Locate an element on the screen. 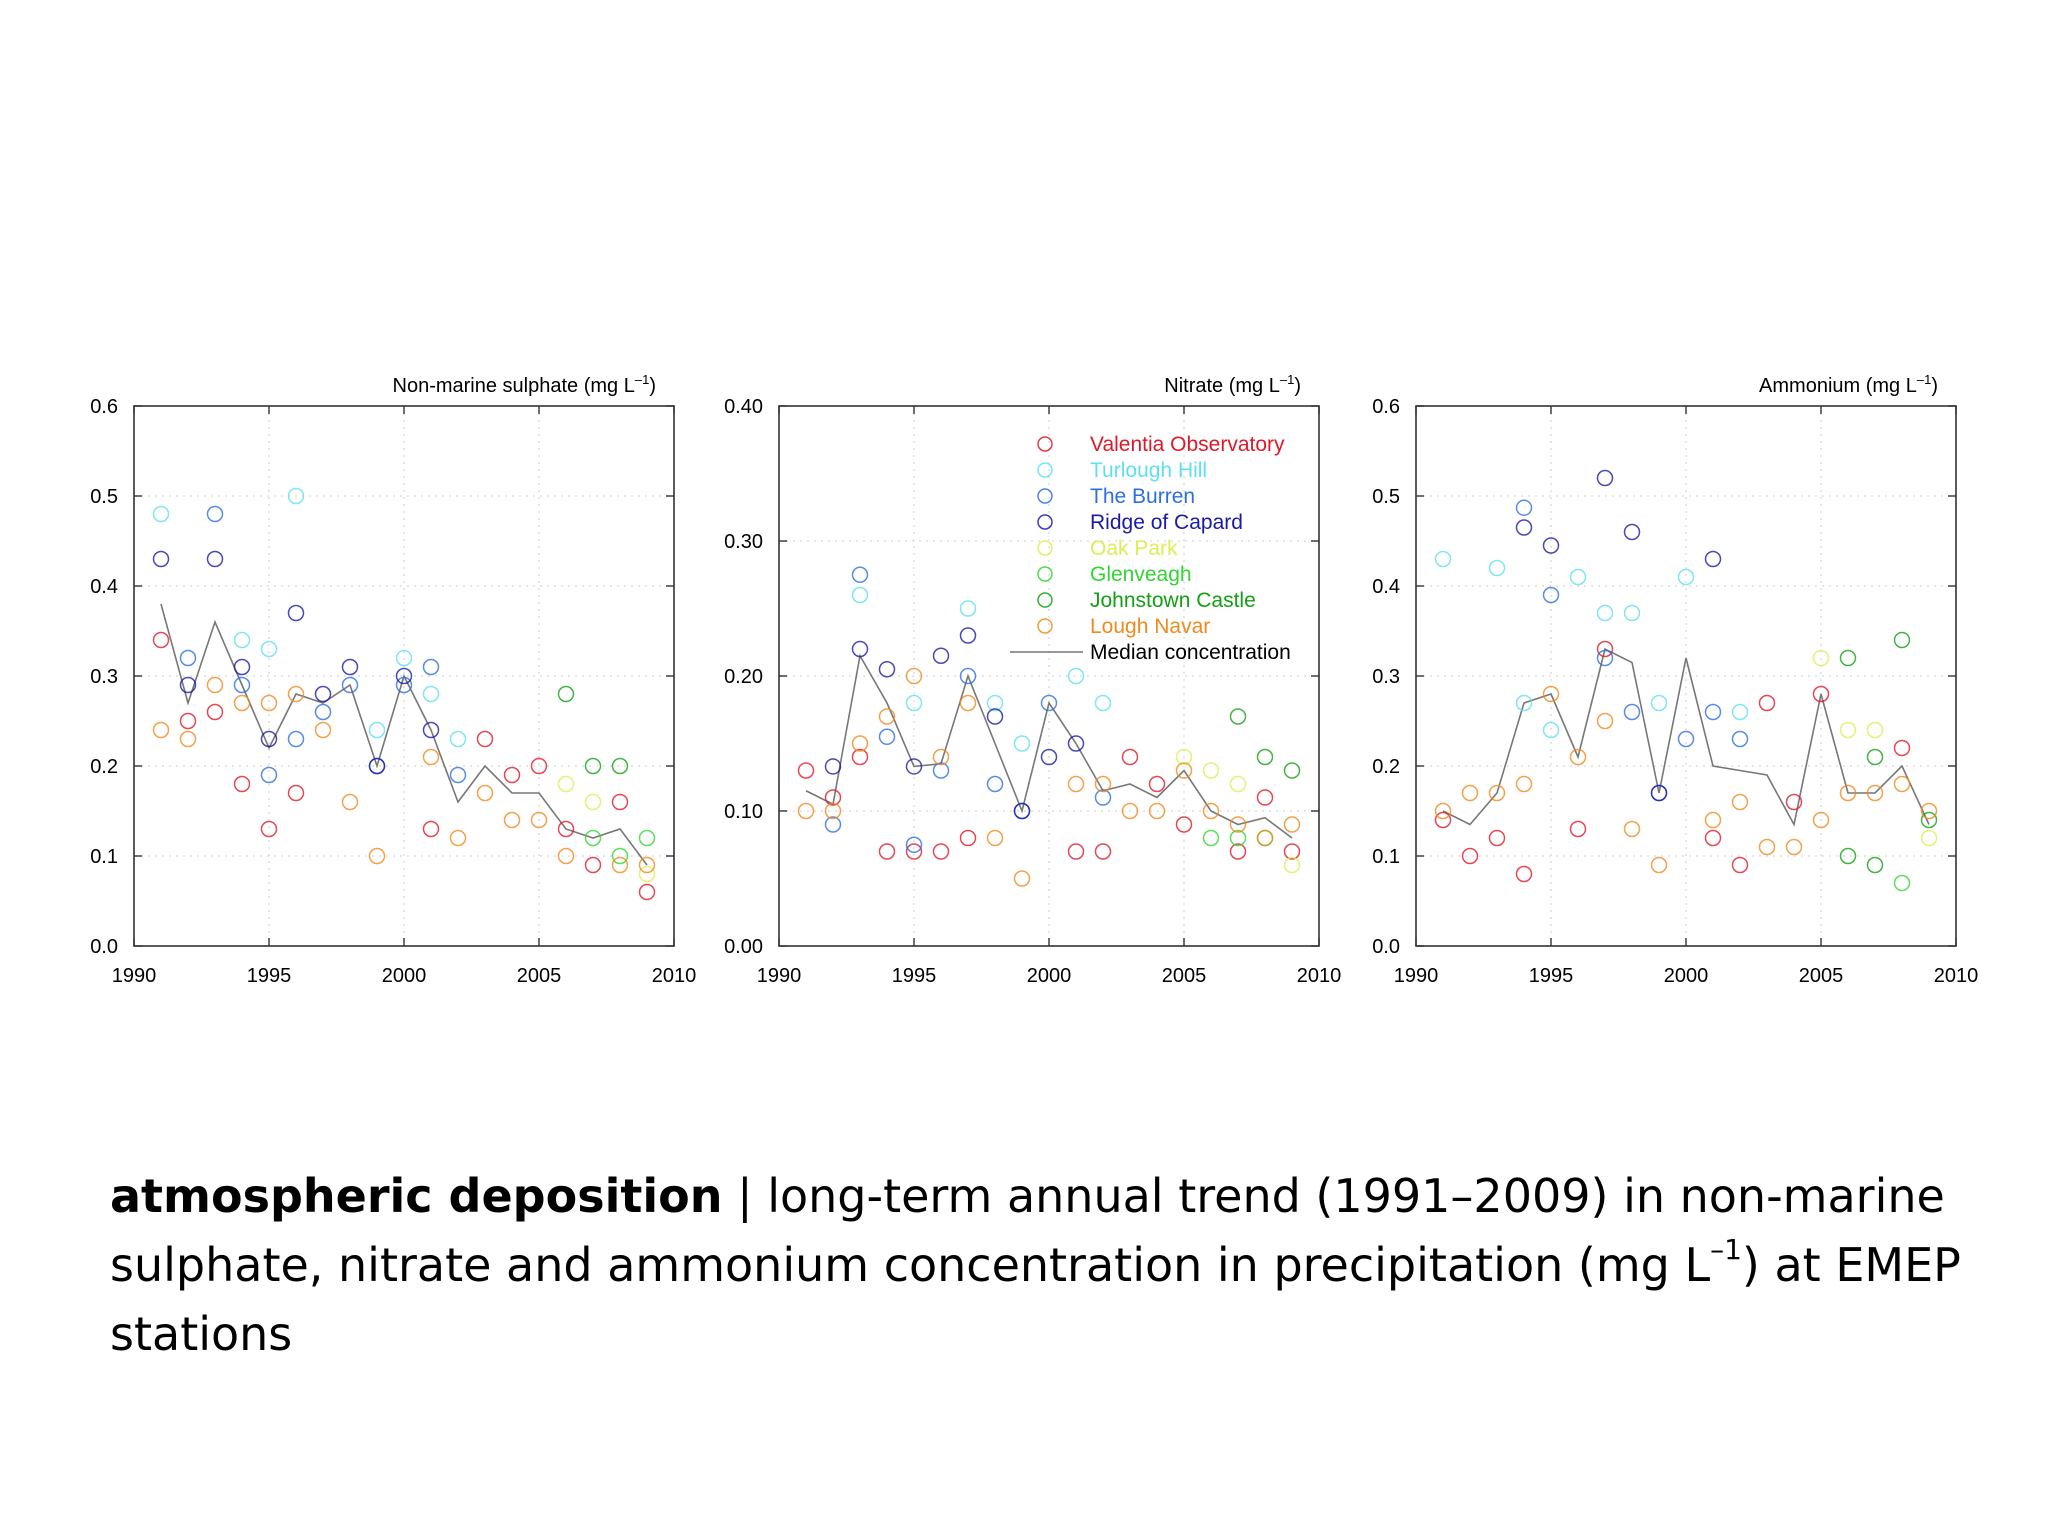  y-tick-label: 0.2 is located at coordinates (104, 767).